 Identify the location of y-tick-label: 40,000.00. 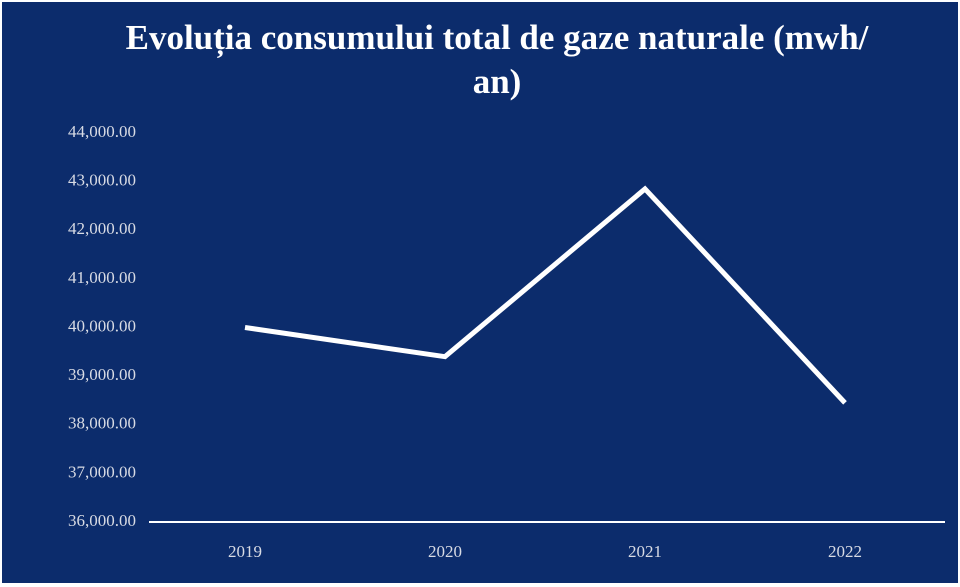
(102, 325).